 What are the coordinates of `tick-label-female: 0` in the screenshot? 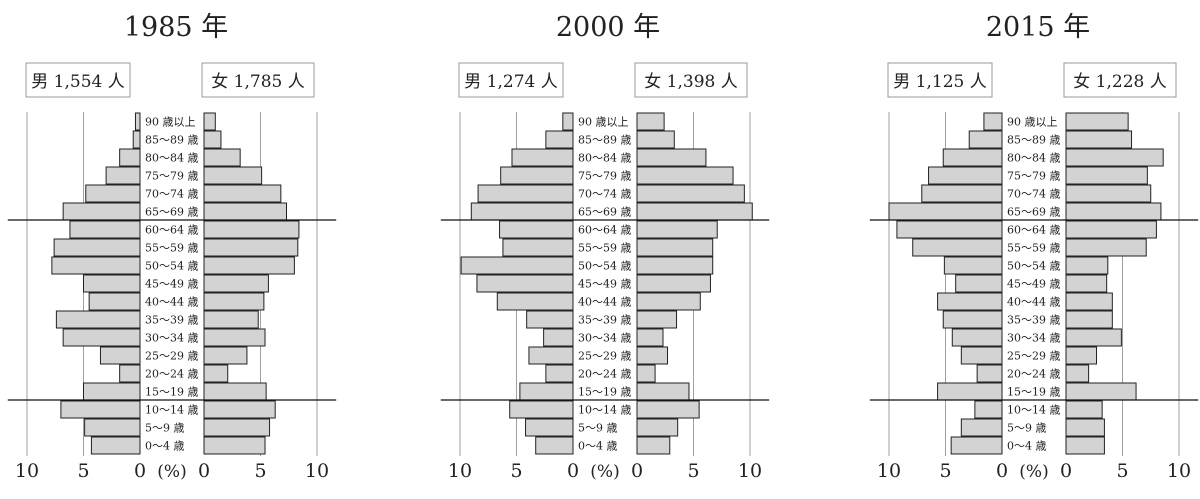 It's located at (637, 471).